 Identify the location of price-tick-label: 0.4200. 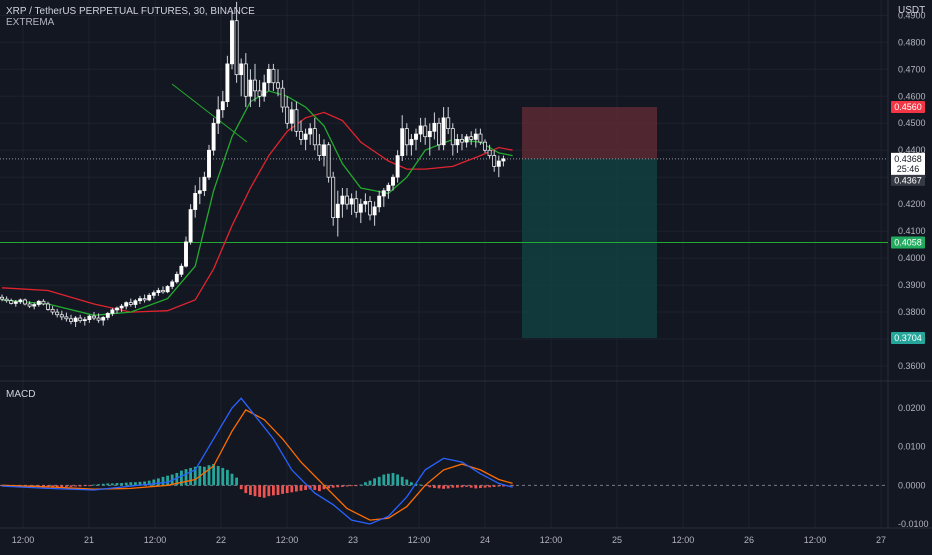
(912, 204).